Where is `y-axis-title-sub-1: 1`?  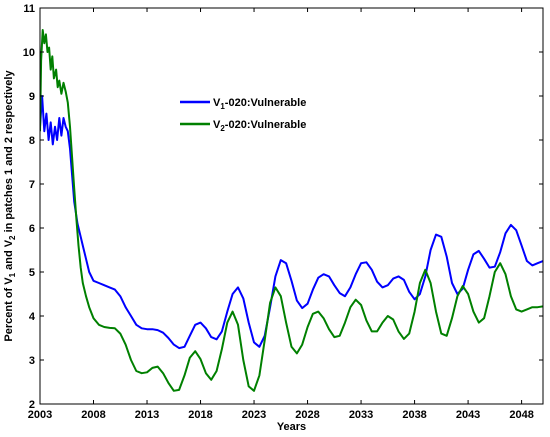
y-axis-title-sub-1: 1 is located at coordinates (12, 274).